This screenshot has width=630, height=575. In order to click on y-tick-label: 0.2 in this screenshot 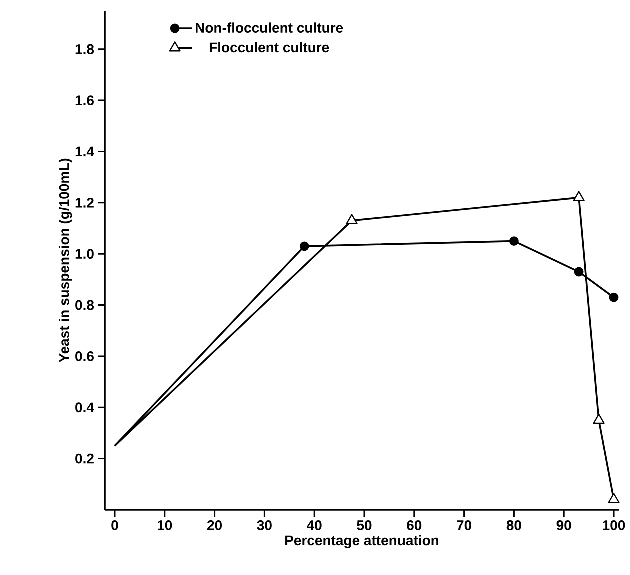, I will do `click(85, 459)`.